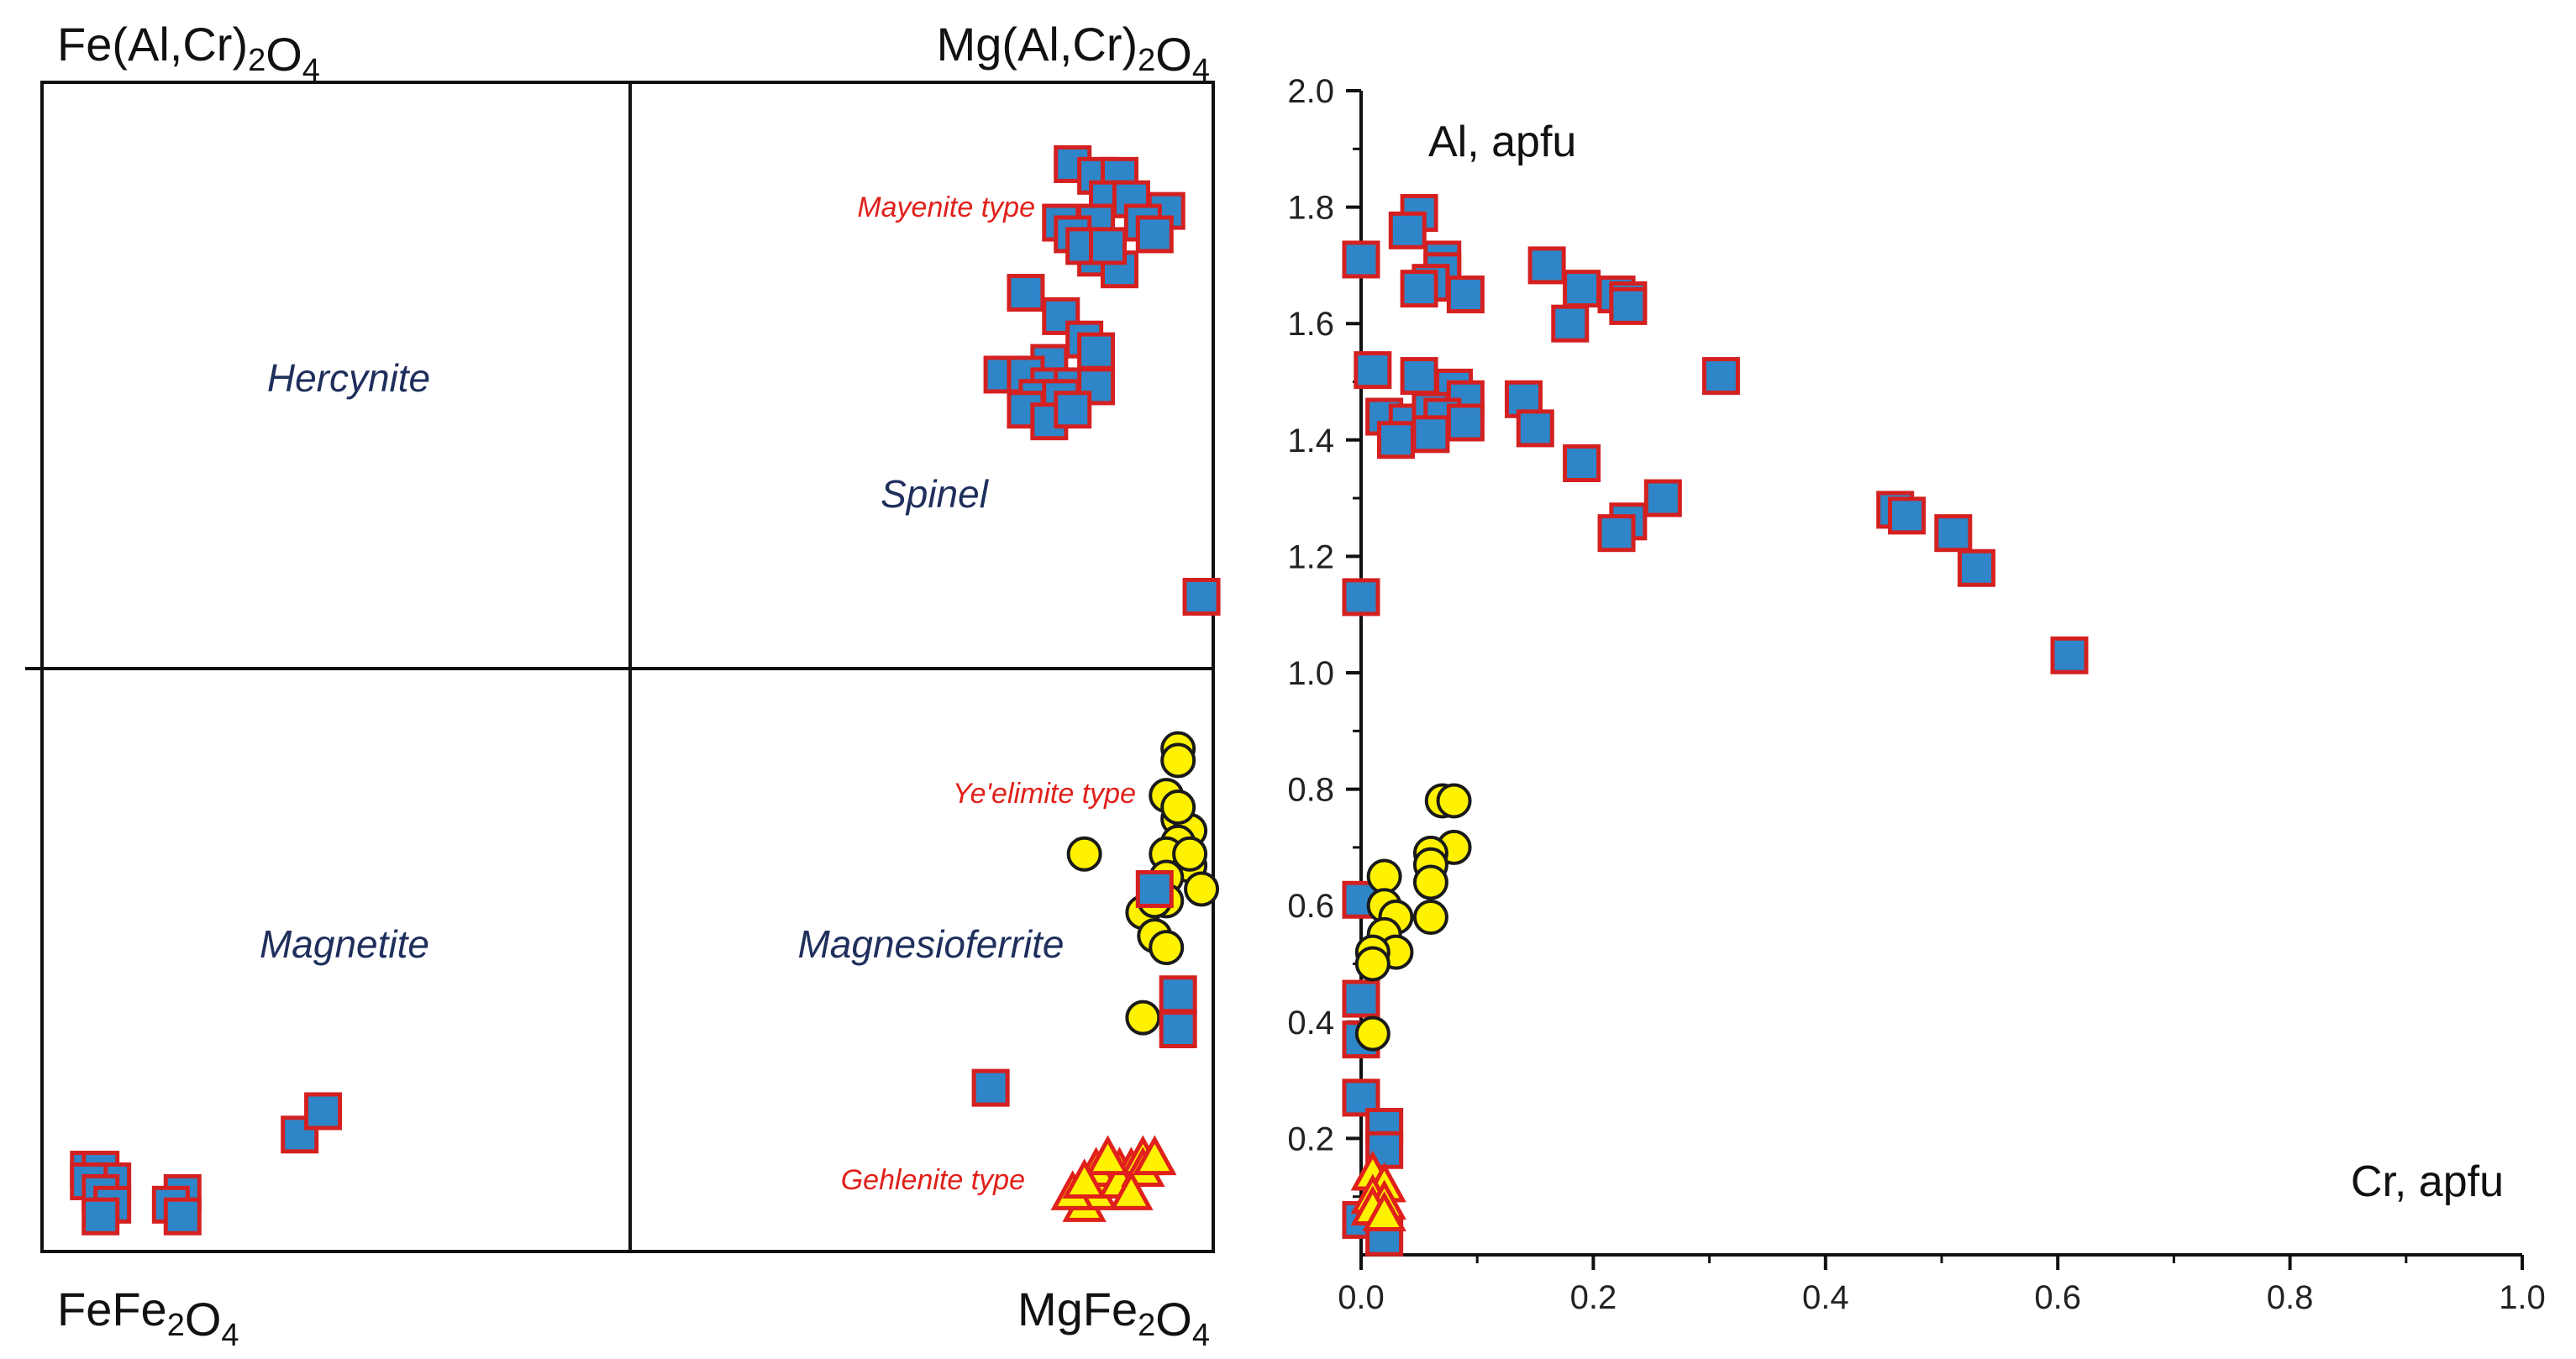 The width and height of the screenshot is (2576, 1359). I want to click on x-tick-label-0: 0.0, so click(1361, 1297).